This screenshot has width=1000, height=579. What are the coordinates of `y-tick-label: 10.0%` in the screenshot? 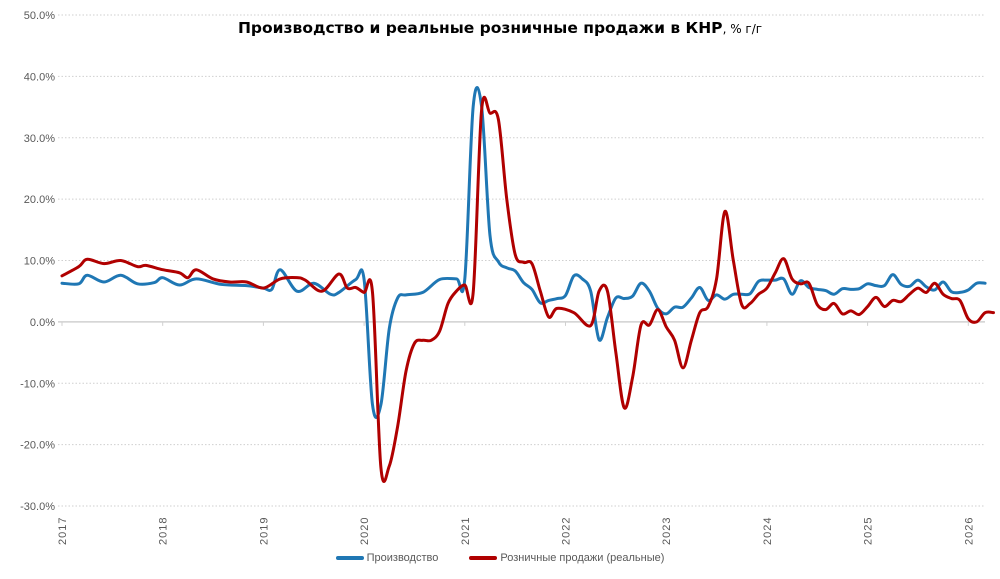 It's located at (39, 262).